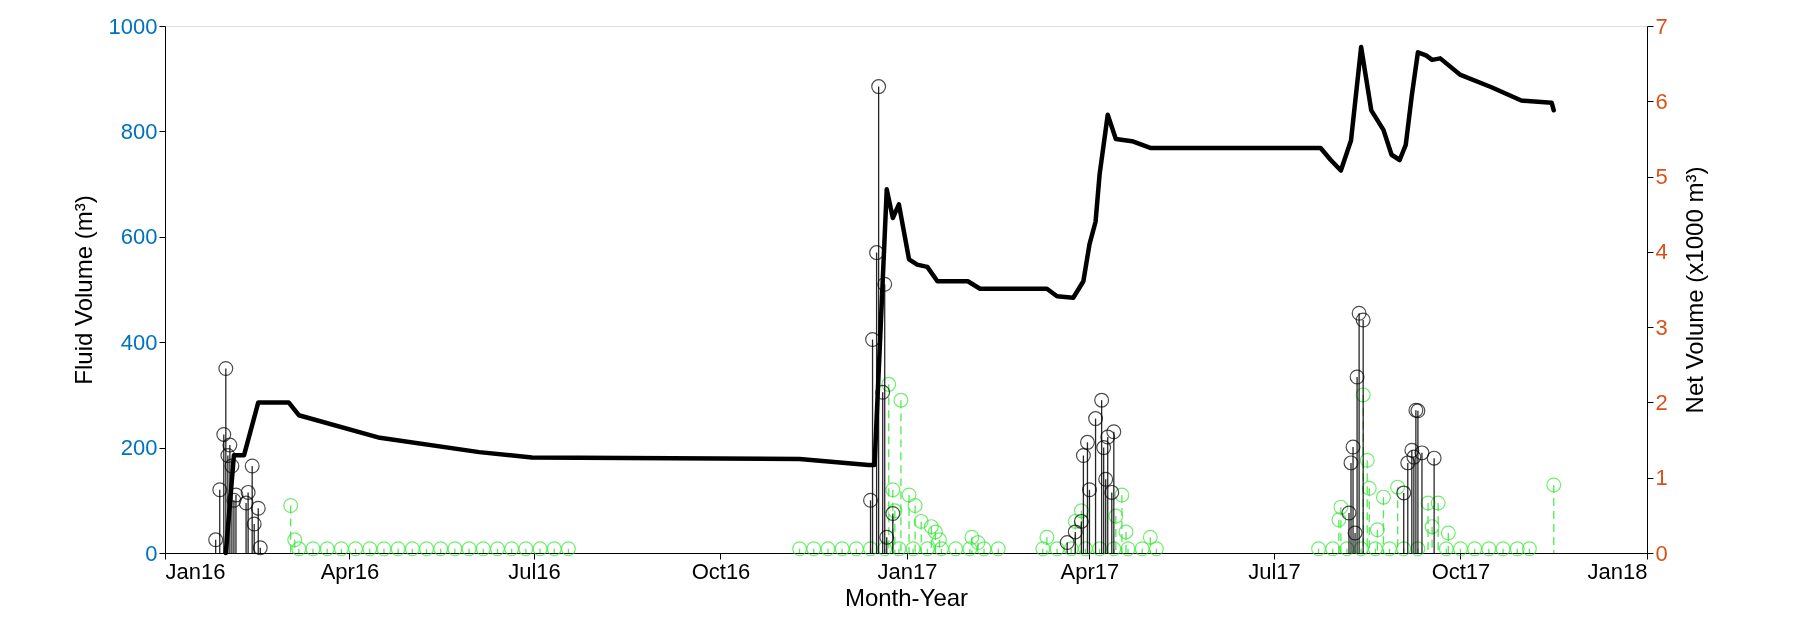 The image size is (1793, 643). What do you see at coordinates (1461, 571) in the screenshot?
I see `x-tick-label: Oct17` at bounding box center [1461, 571].